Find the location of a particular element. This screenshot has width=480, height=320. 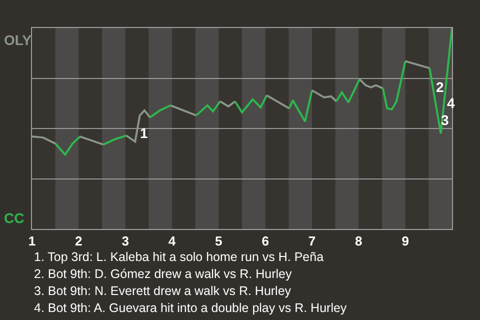

x-tick-label: 7 is located at coordinates (312, 241).